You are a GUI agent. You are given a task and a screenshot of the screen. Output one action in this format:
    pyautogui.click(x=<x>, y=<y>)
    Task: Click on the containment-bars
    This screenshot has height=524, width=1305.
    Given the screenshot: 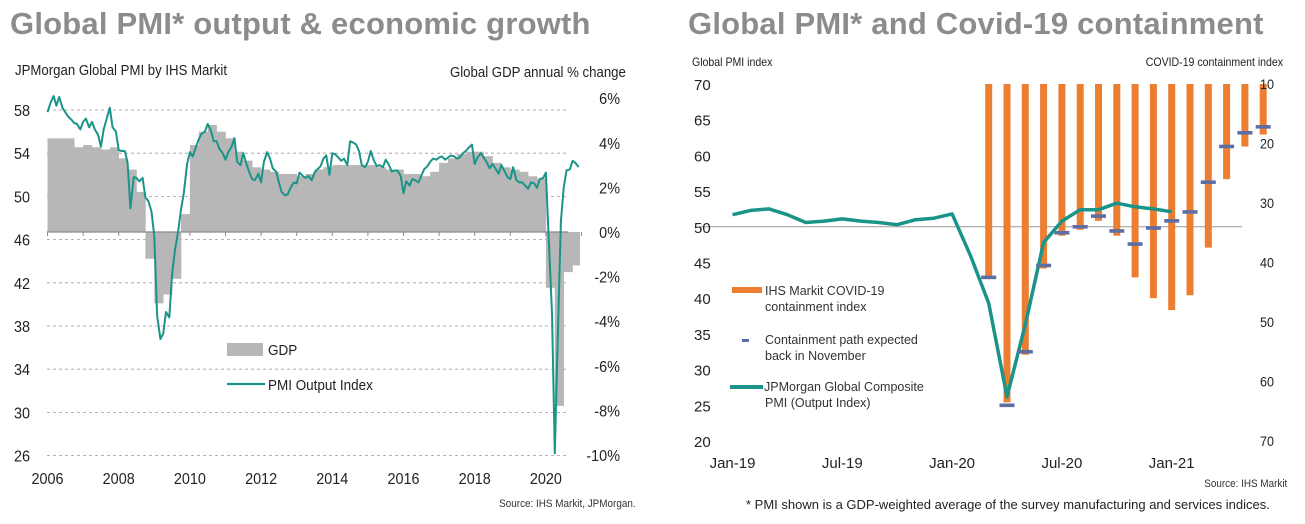 What is the action you would take?
    pyautogui.click(x=1126, y=243)
    